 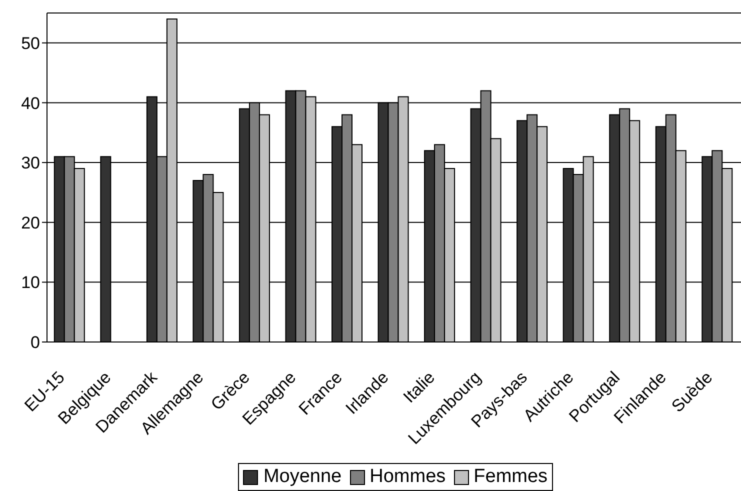 I want to click on legend-label: Moyenne, so click(x=302, y=477).